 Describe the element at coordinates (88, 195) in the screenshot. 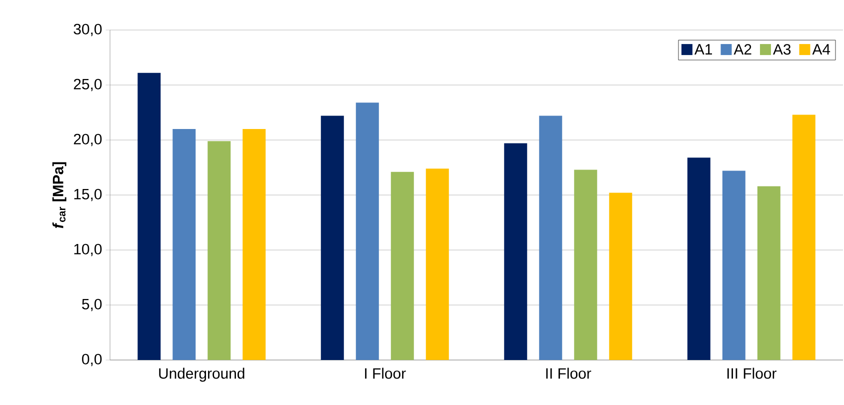

I see `y-tick-label: 15,0` at that location.